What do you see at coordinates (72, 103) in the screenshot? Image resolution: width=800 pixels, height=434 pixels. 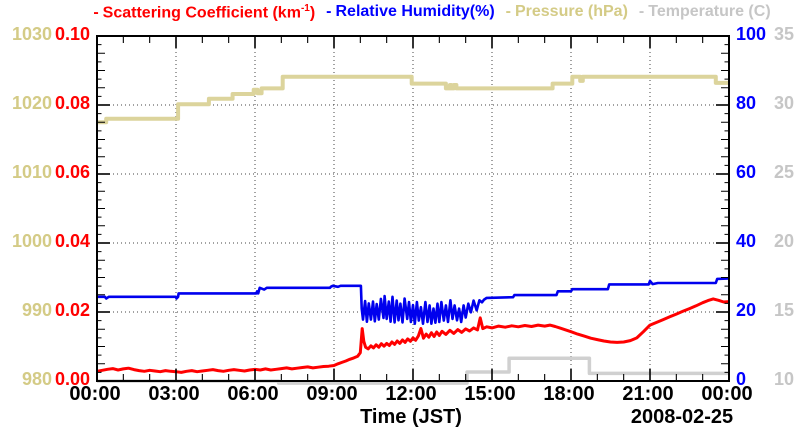 I see `scattering-tick-label: 0.08` at bounding box center [72, 103].